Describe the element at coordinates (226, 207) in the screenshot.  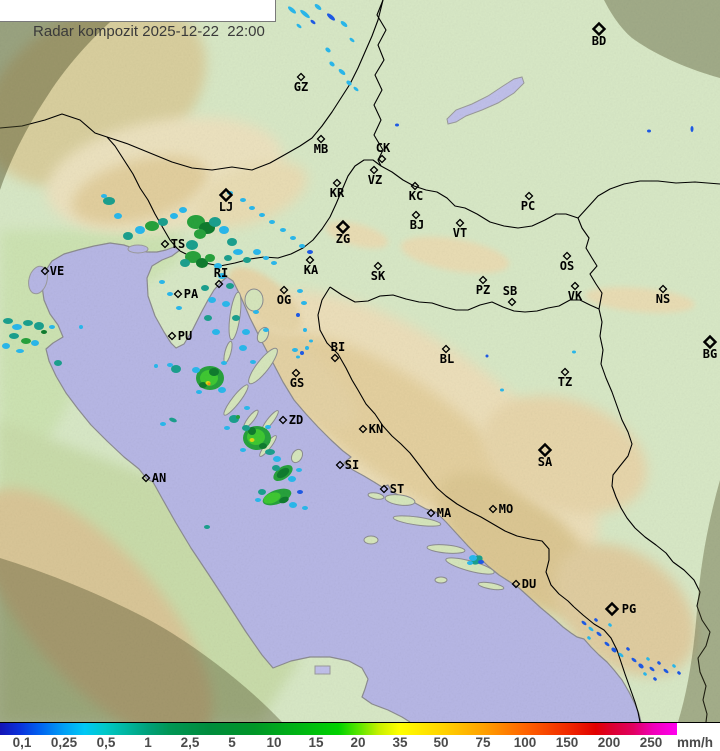
I see `city-label: LJ` at that location.